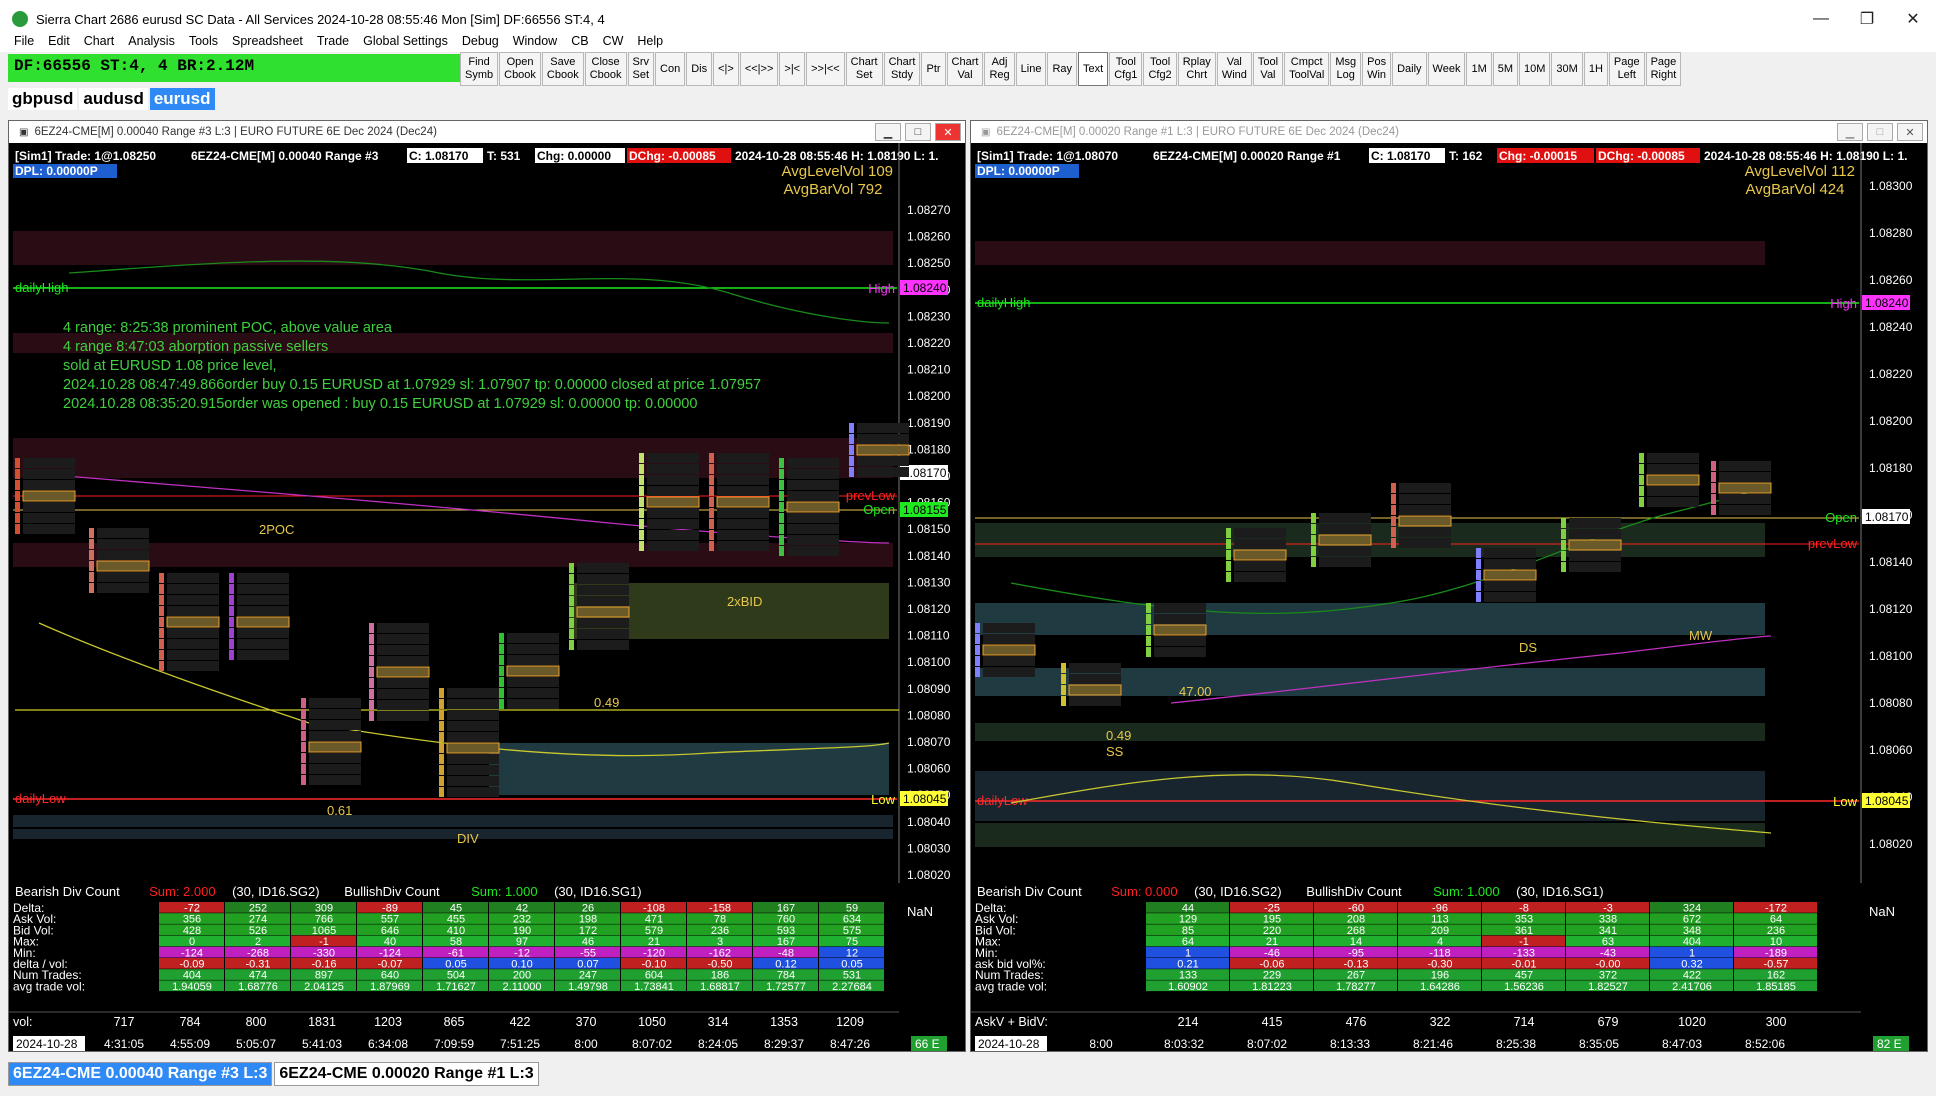 The width and height of the screenshot is (1936, 1096). I want to click on menu-item-edit: Edit, so click(59, 41).